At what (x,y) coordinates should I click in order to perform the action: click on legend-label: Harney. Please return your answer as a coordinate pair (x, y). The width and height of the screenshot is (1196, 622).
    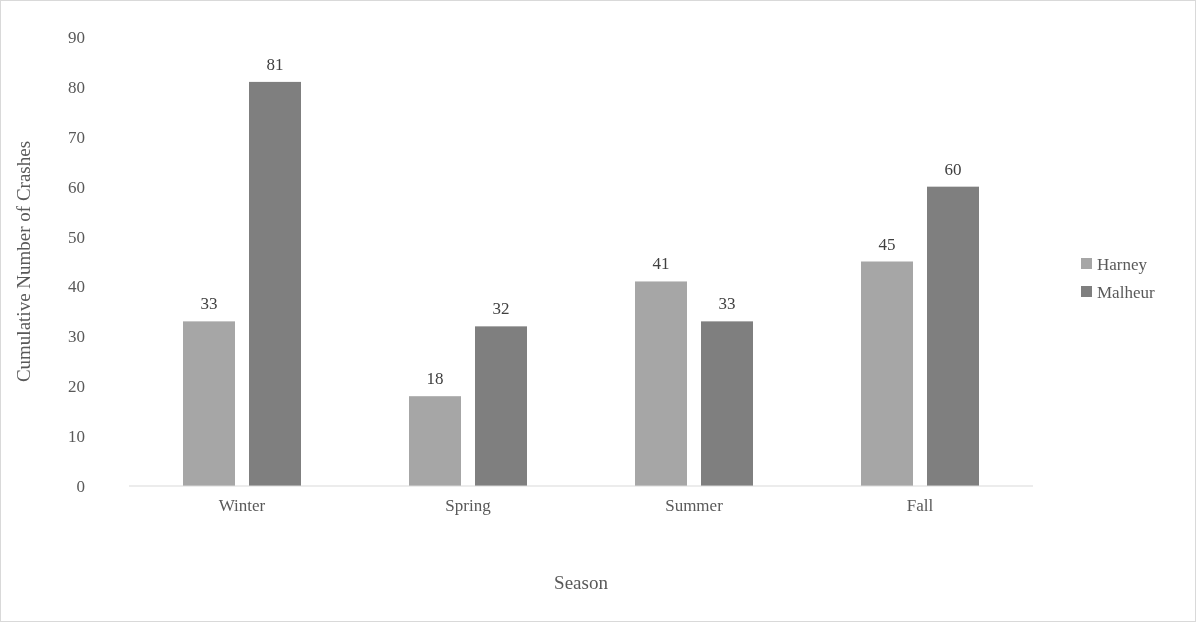
    Looking at the image, I should click on (1122, 264).